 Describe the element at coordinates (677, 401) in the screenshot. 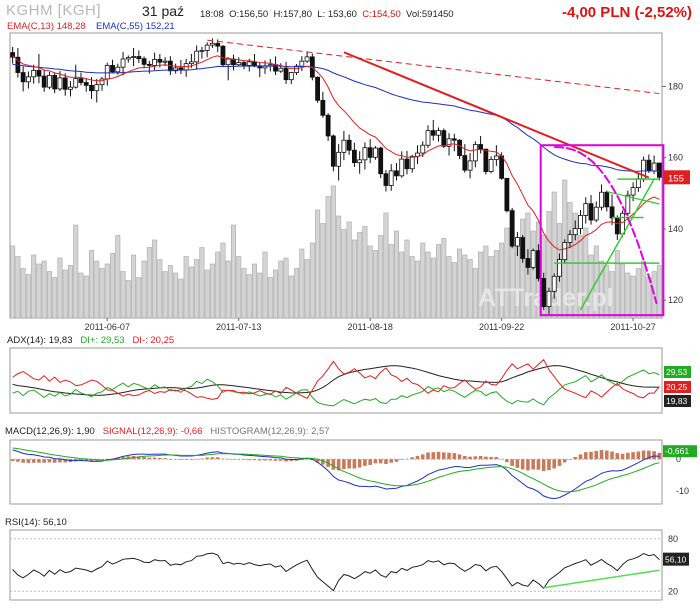

I see `adx-value-badge` at that location.